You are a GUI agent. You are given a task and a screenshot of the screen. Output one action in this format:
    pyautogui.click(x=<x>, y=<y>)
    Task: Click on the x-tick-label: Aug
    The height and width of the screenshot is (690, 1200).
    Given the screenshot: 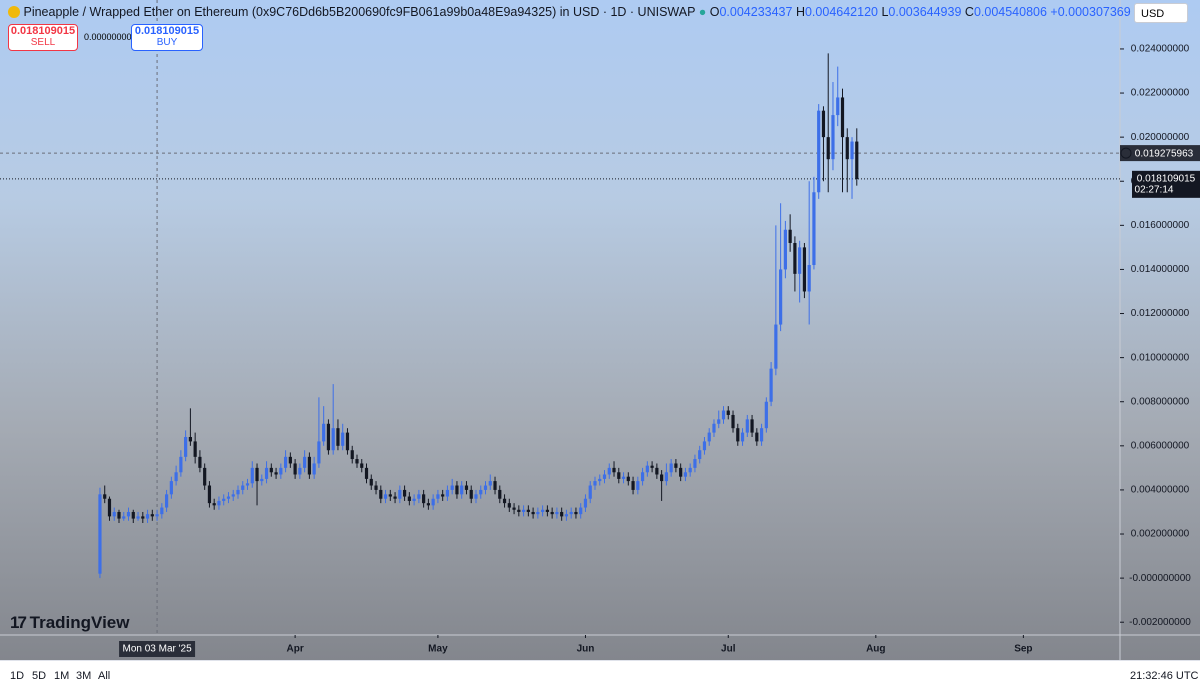 What is the action you would take?
    pyautogui.click(x=875, y=649)
    